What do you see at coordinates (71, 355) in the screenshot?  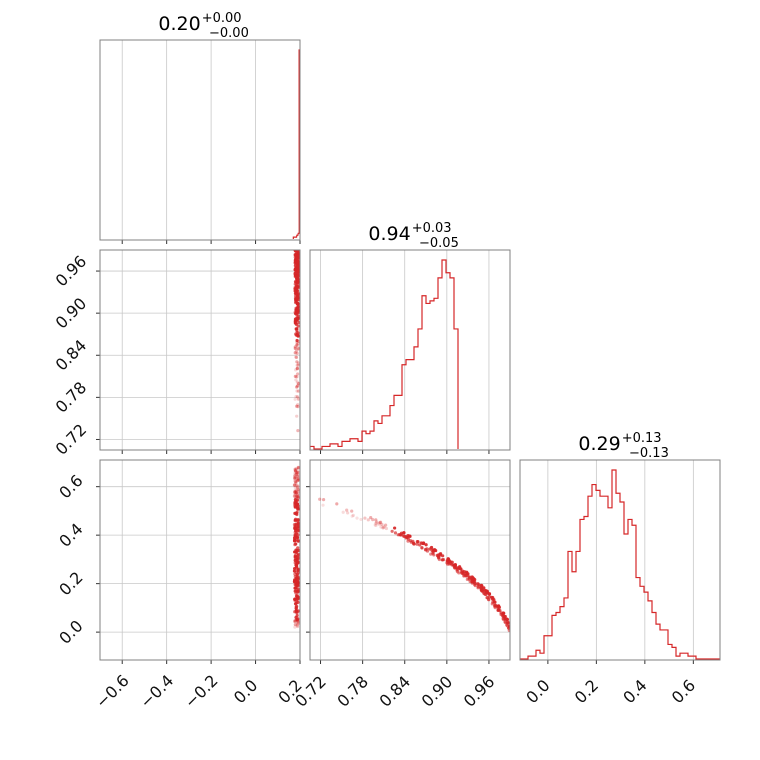 I see `p10-ytick-label-2: 0.84` at bounding box center [71, 355].